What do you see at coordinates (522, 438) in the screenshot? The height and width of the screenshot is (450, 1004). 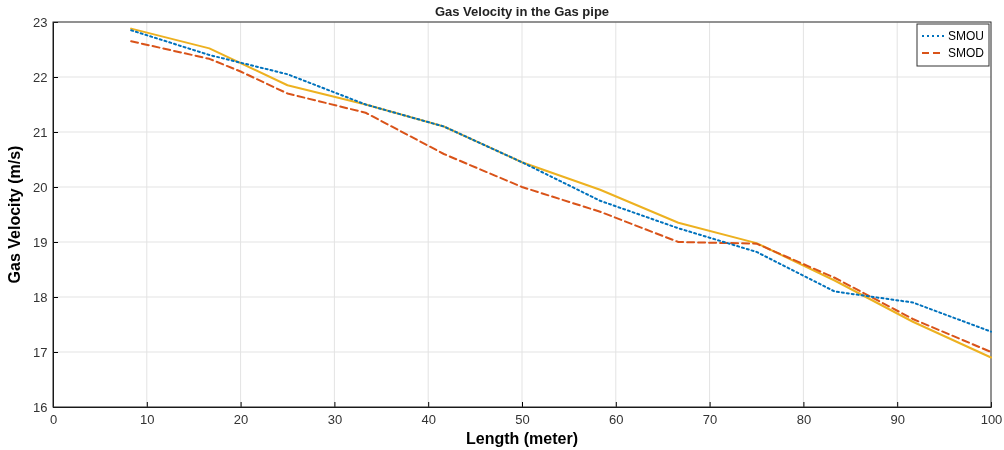 I see `x-axis-title: Length (meter)` at bounding box center [522, 438].